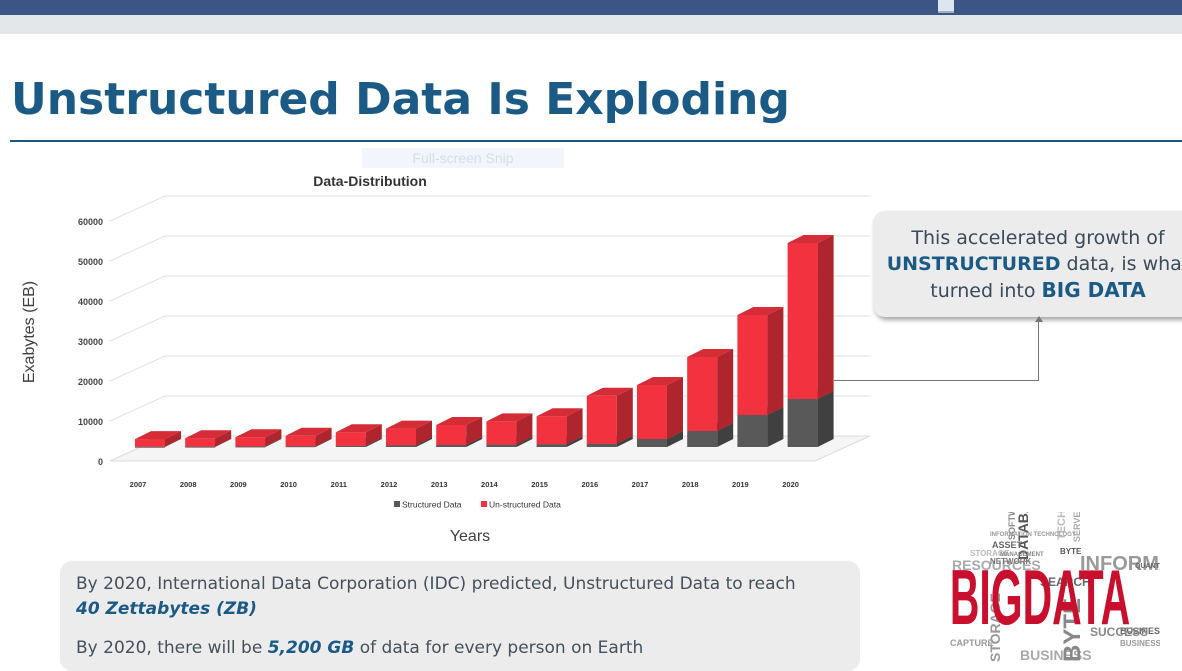  Describe the element at coordinates (29, 332) in the screenshot. I see `y-axis-title: Exabytes (EB)` at that location.